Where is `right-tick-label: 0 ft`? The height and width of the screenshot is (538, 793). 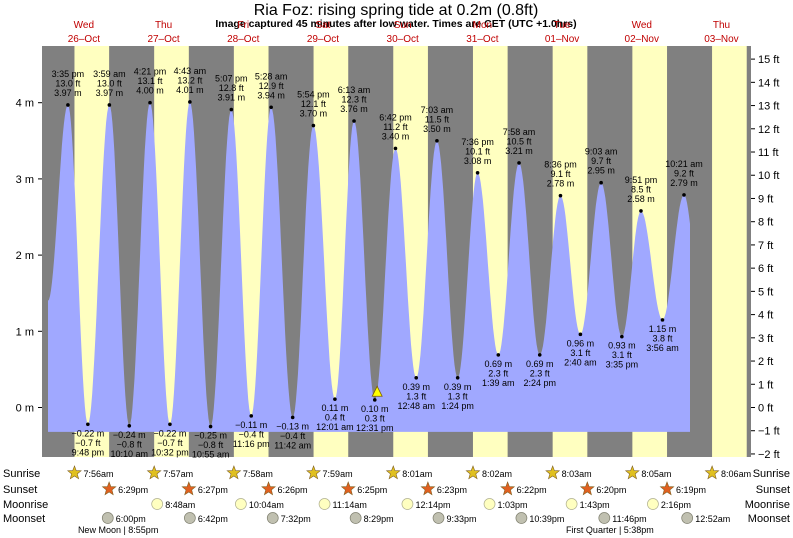
right-tick-label: 0 ft is located at coordinates (765, 409).